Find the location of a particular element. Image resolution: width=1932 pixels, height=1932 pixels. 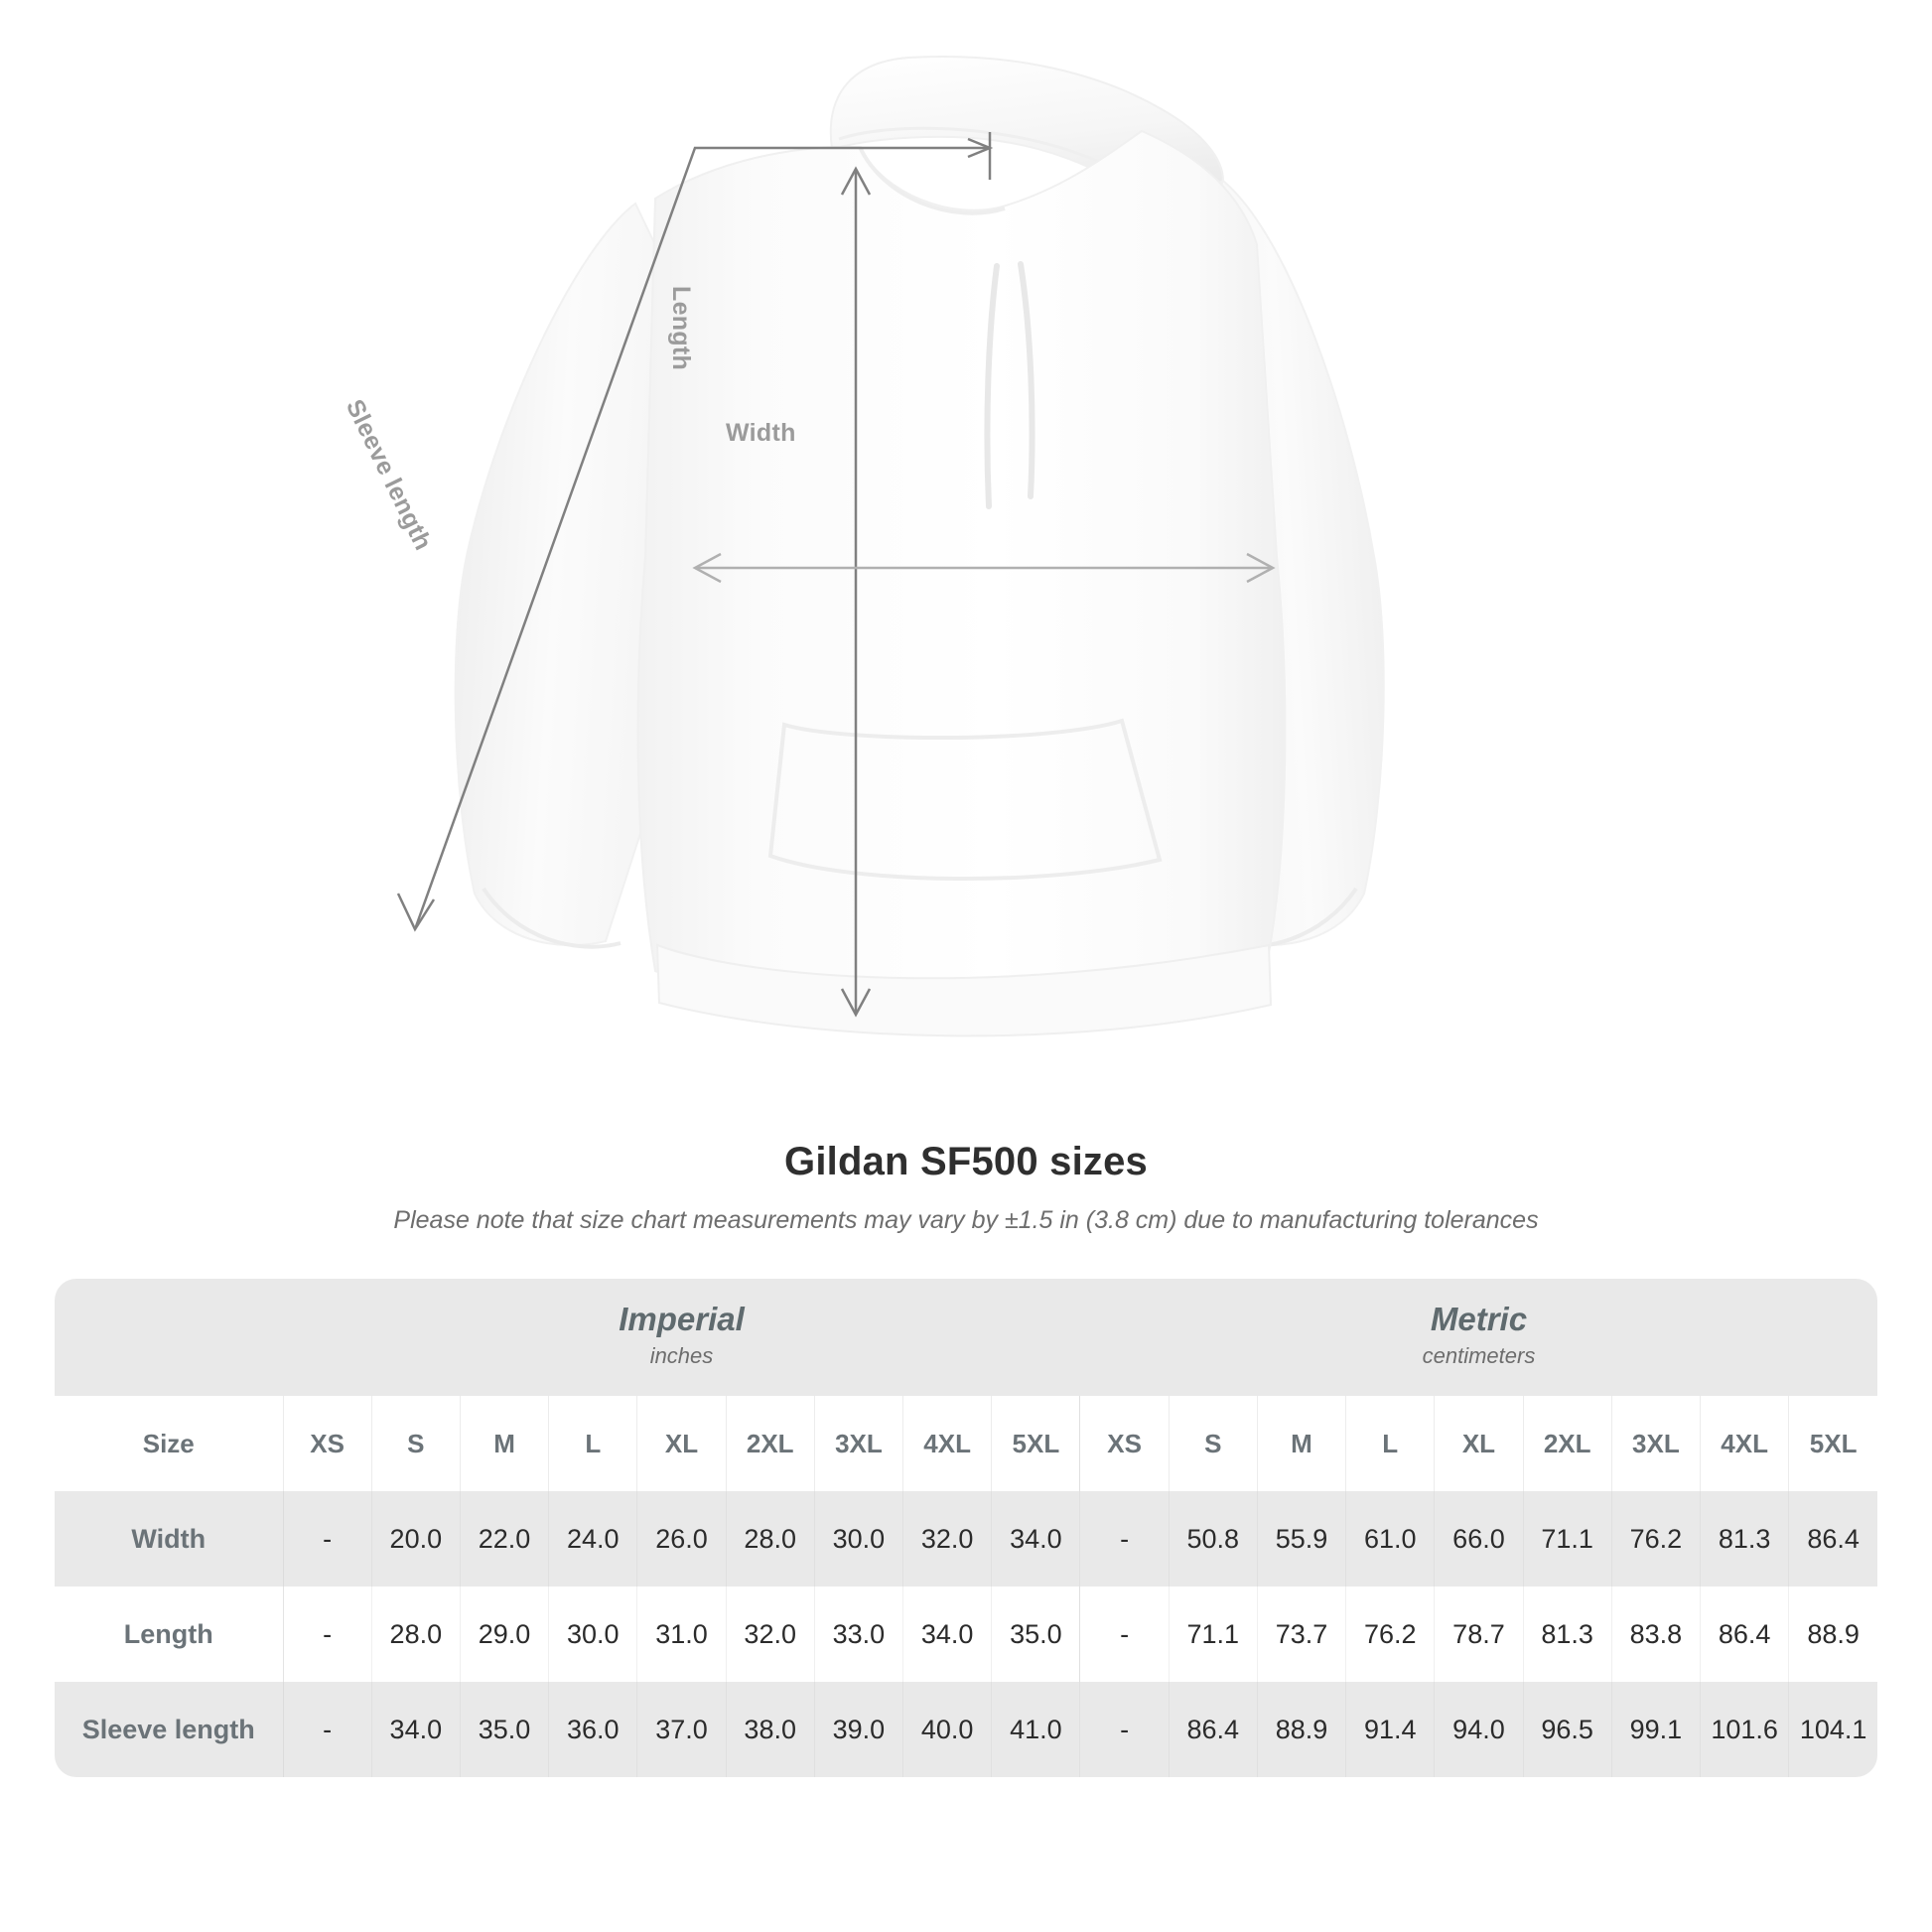

size-header-metric-l: L is located at coordinates (1390, 1443).